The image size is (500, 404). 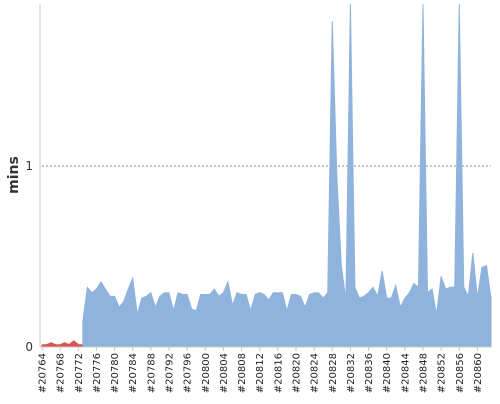 I want to click on x-tick-label: #20792, so click(x=169, y=373).